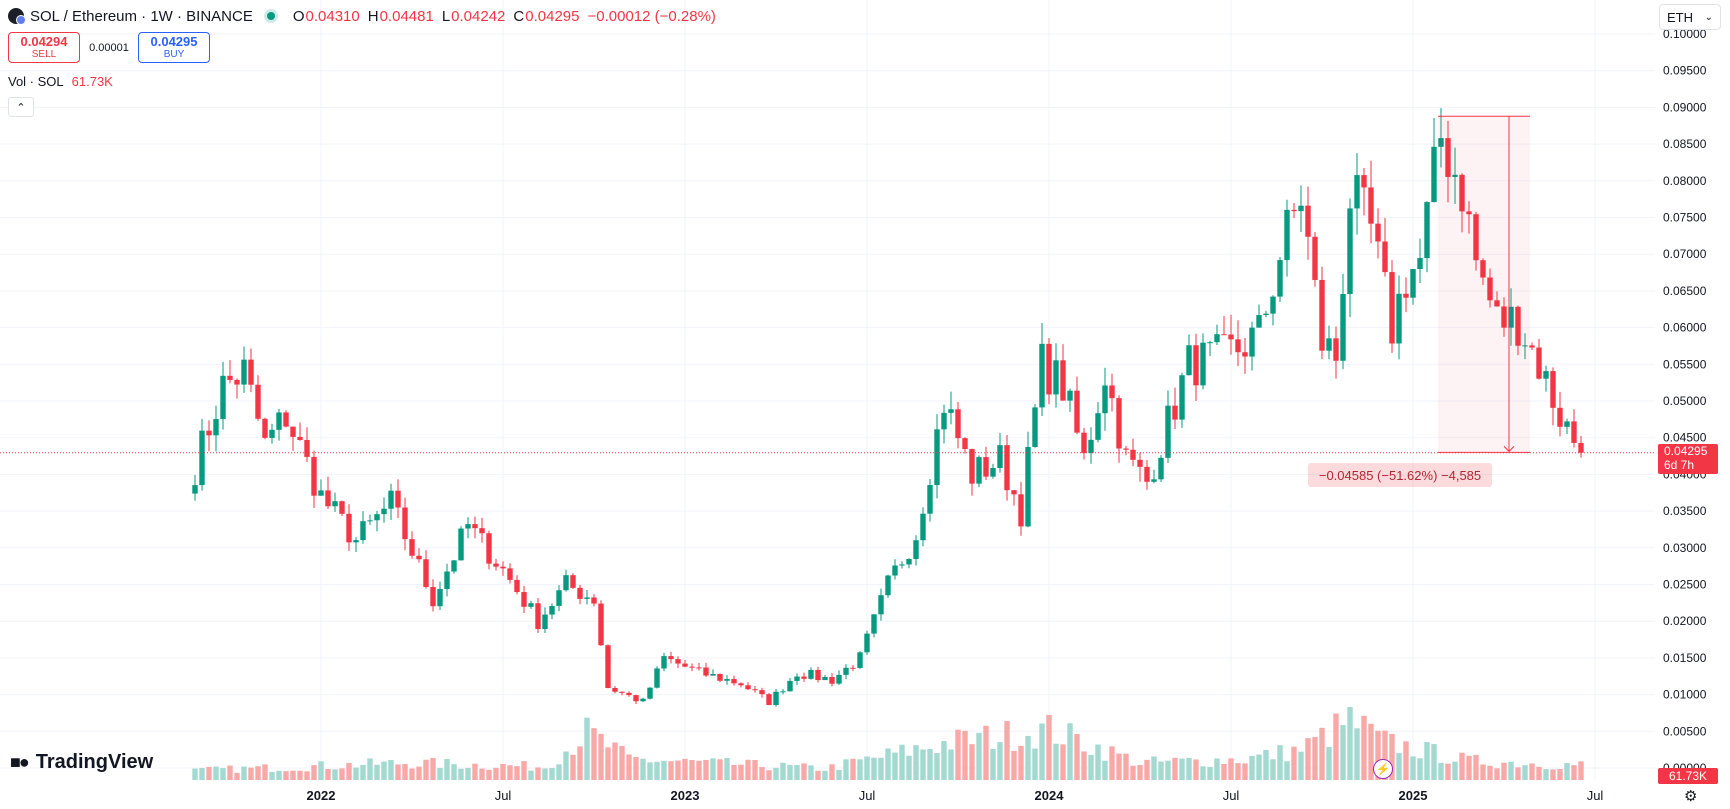 Image resolution: width=1730 pixels, height=809 pixels. What do you see at coordinates (21, 107) in the screenshot?
I see `collapse-legend-button: ⌃` at bounding box center [21, 107].